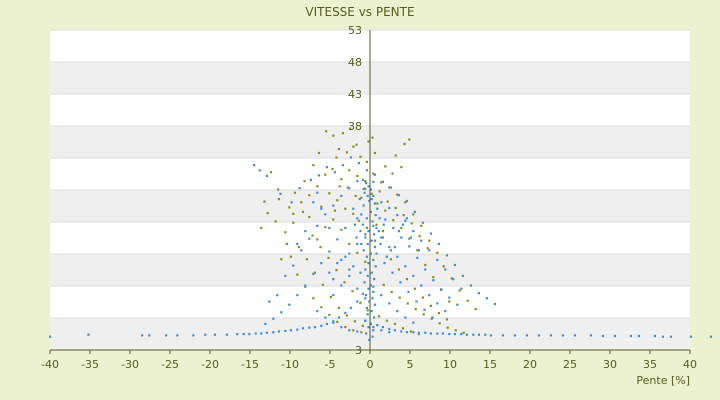 This screenshot has height=400, width=720. Describe the element at coordinates (530, 364) in the screenshot. I see `x-tick-label: 20` at that location.